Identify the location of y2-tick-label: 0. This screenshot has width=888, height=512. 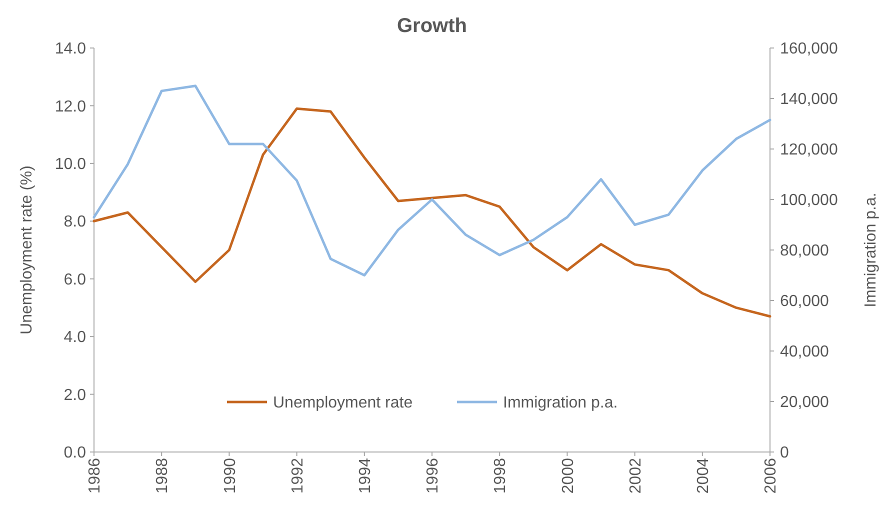
(784, 453).